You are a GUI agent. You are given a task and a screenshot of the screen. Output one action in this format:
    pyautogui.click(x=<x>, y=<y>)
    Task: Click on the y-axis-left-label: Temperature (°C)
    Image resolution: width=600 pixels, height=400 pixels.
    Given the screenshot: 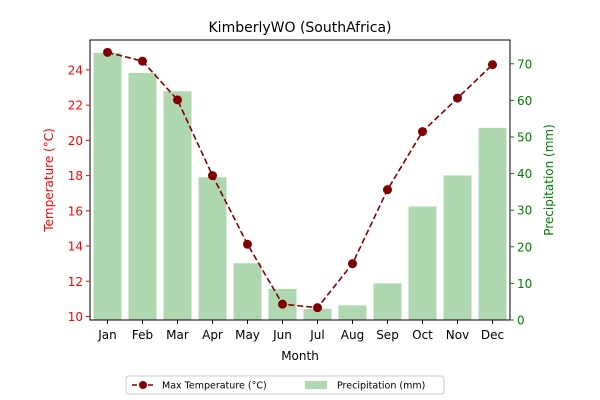 What is the action you would take?
    pyautogui.click(x=49, y=180)
    